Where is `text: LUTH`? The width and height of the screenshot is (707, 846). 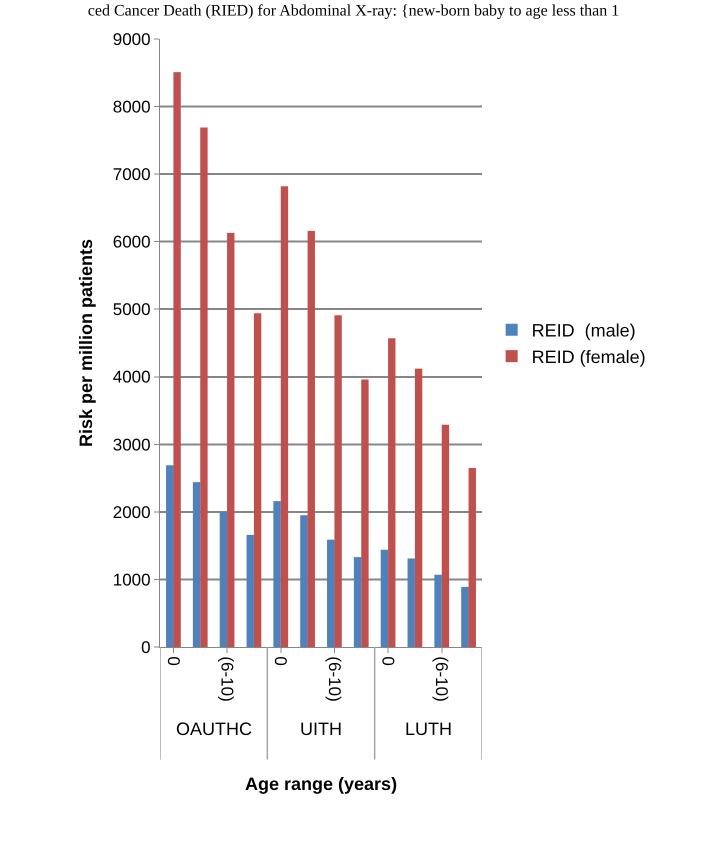
text: LUTH is located at coordinates (428, 729).